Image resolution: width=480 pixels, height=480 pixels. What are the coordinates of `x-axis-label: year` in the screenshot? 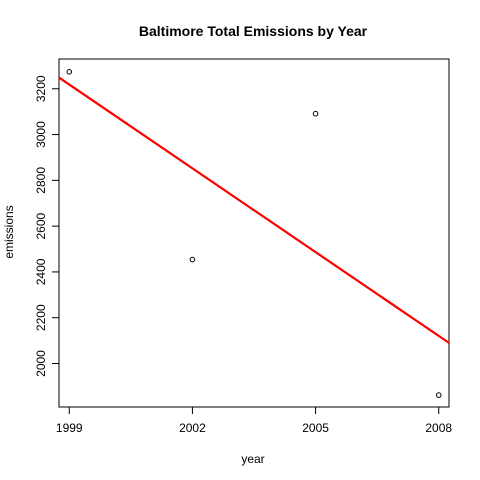 It's located at (252, 459).